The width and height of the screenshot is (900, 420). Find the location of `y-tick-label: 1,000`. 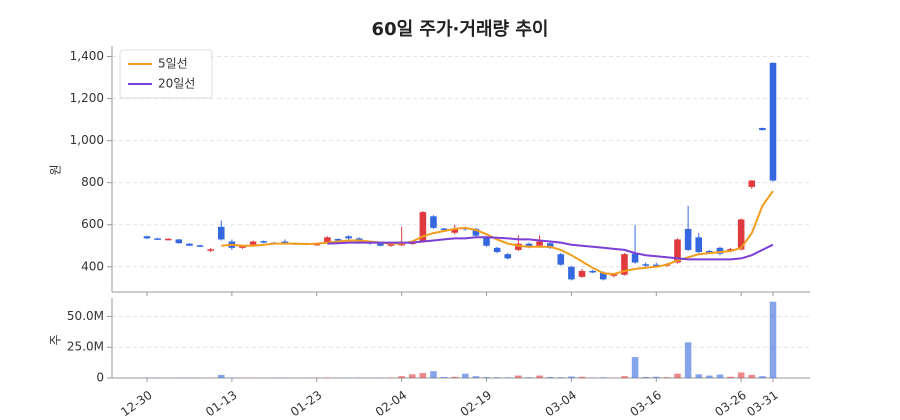

y-tick-label: 1,000 is located at coordinates (87, 140).